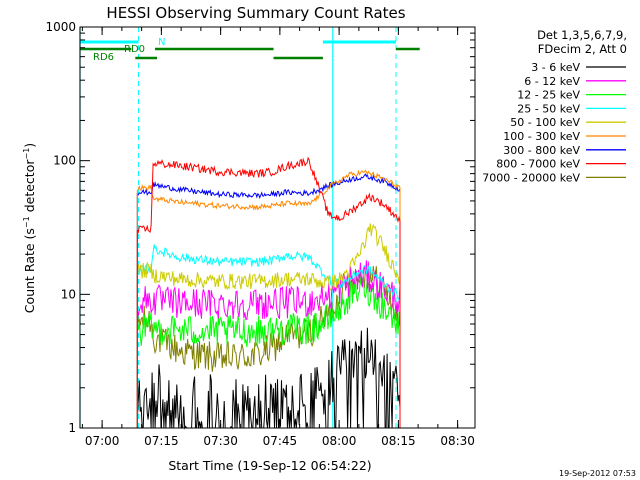 This screenshot has height=480, width=640. Describe the element at coordinates (548, 95) in the screenshot. I see `legend-label: 12 - 25 keV` at that location.